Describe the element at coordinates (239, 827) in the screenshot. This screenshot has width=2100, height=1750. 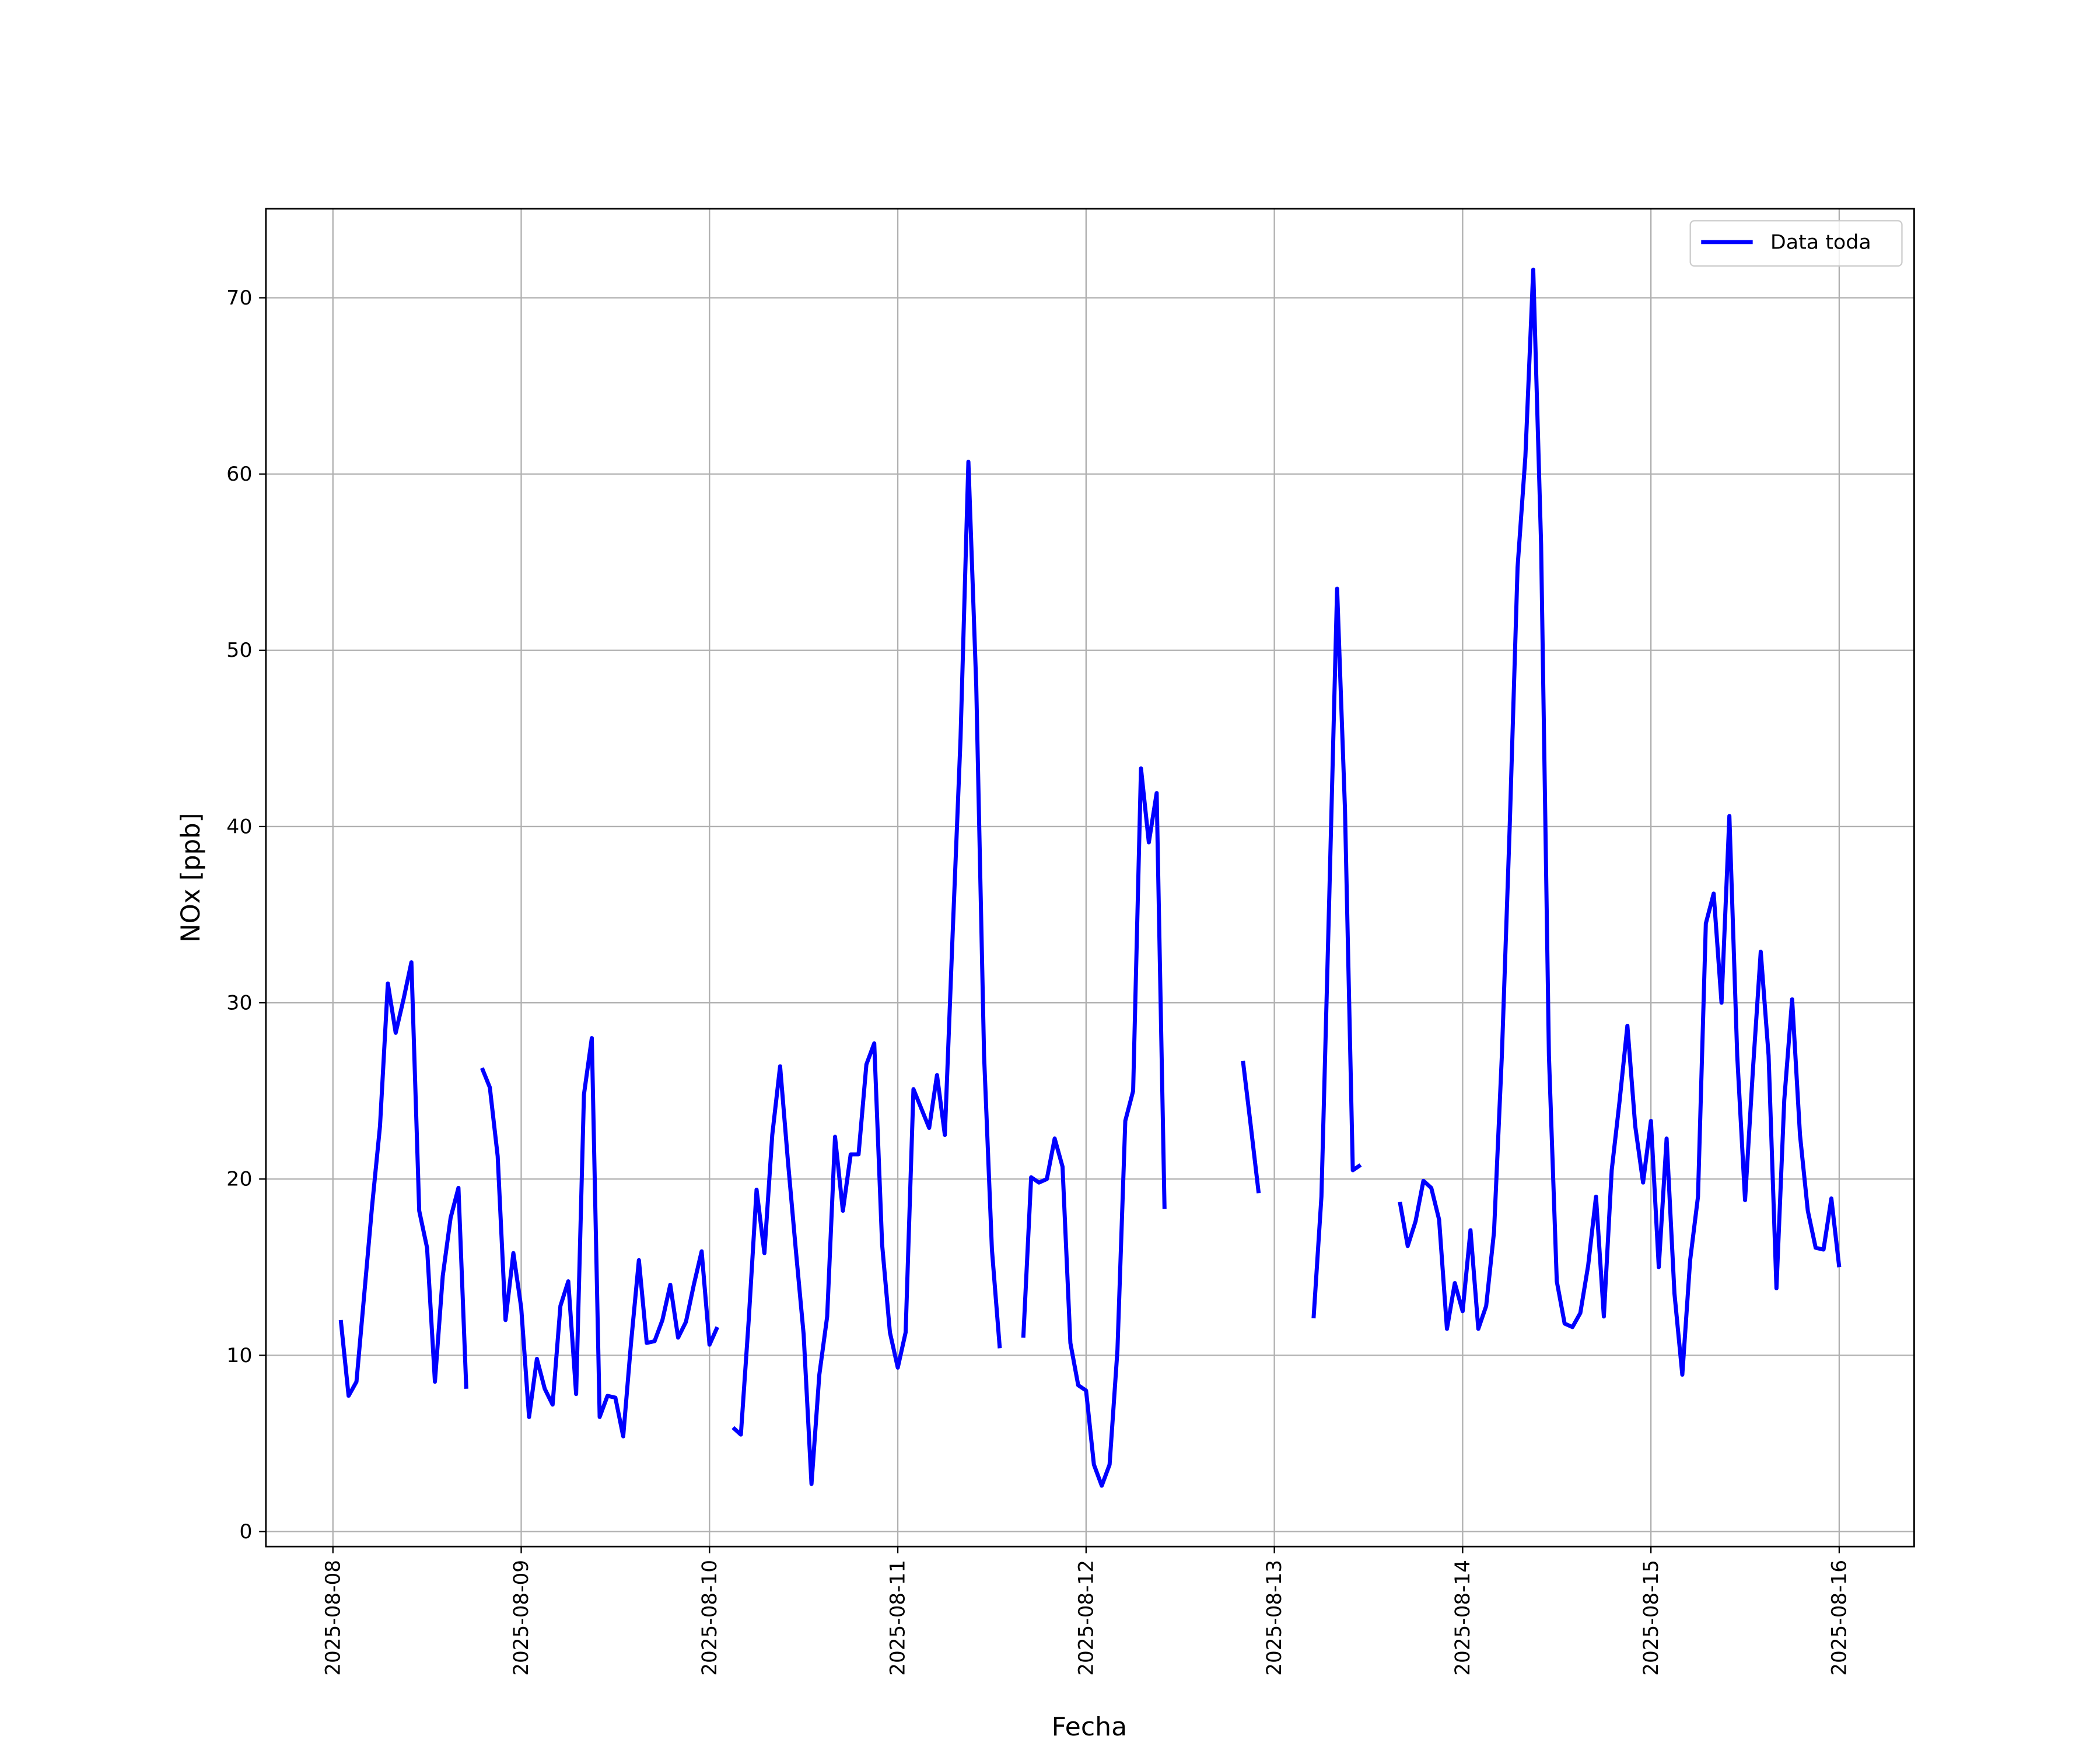
I see `y-tick-label: 40` at that location.